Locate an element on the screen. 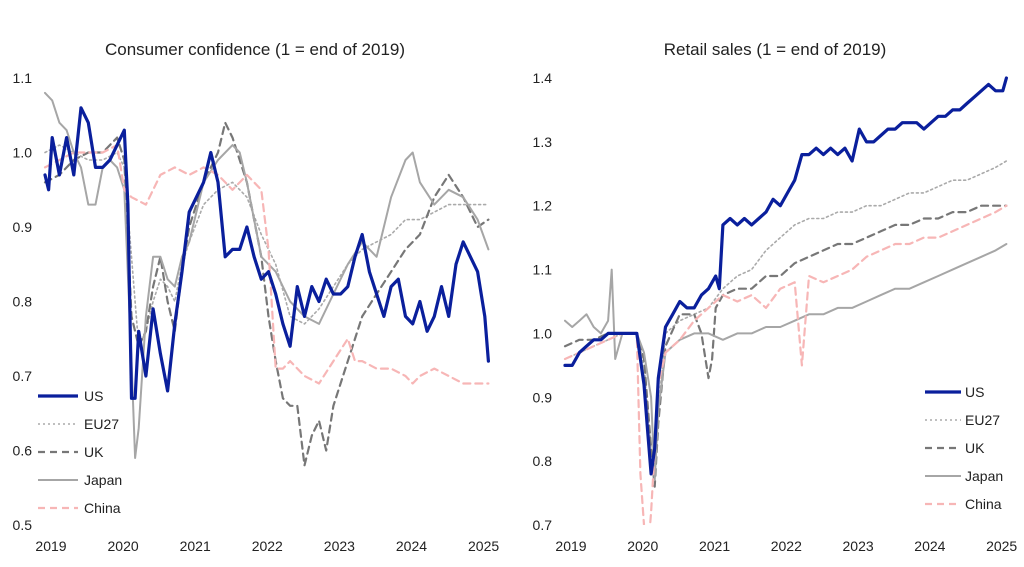 This screenshot has width=1024, height=567. y-tick-label: 1.4 is located at coordinates (543, 78).